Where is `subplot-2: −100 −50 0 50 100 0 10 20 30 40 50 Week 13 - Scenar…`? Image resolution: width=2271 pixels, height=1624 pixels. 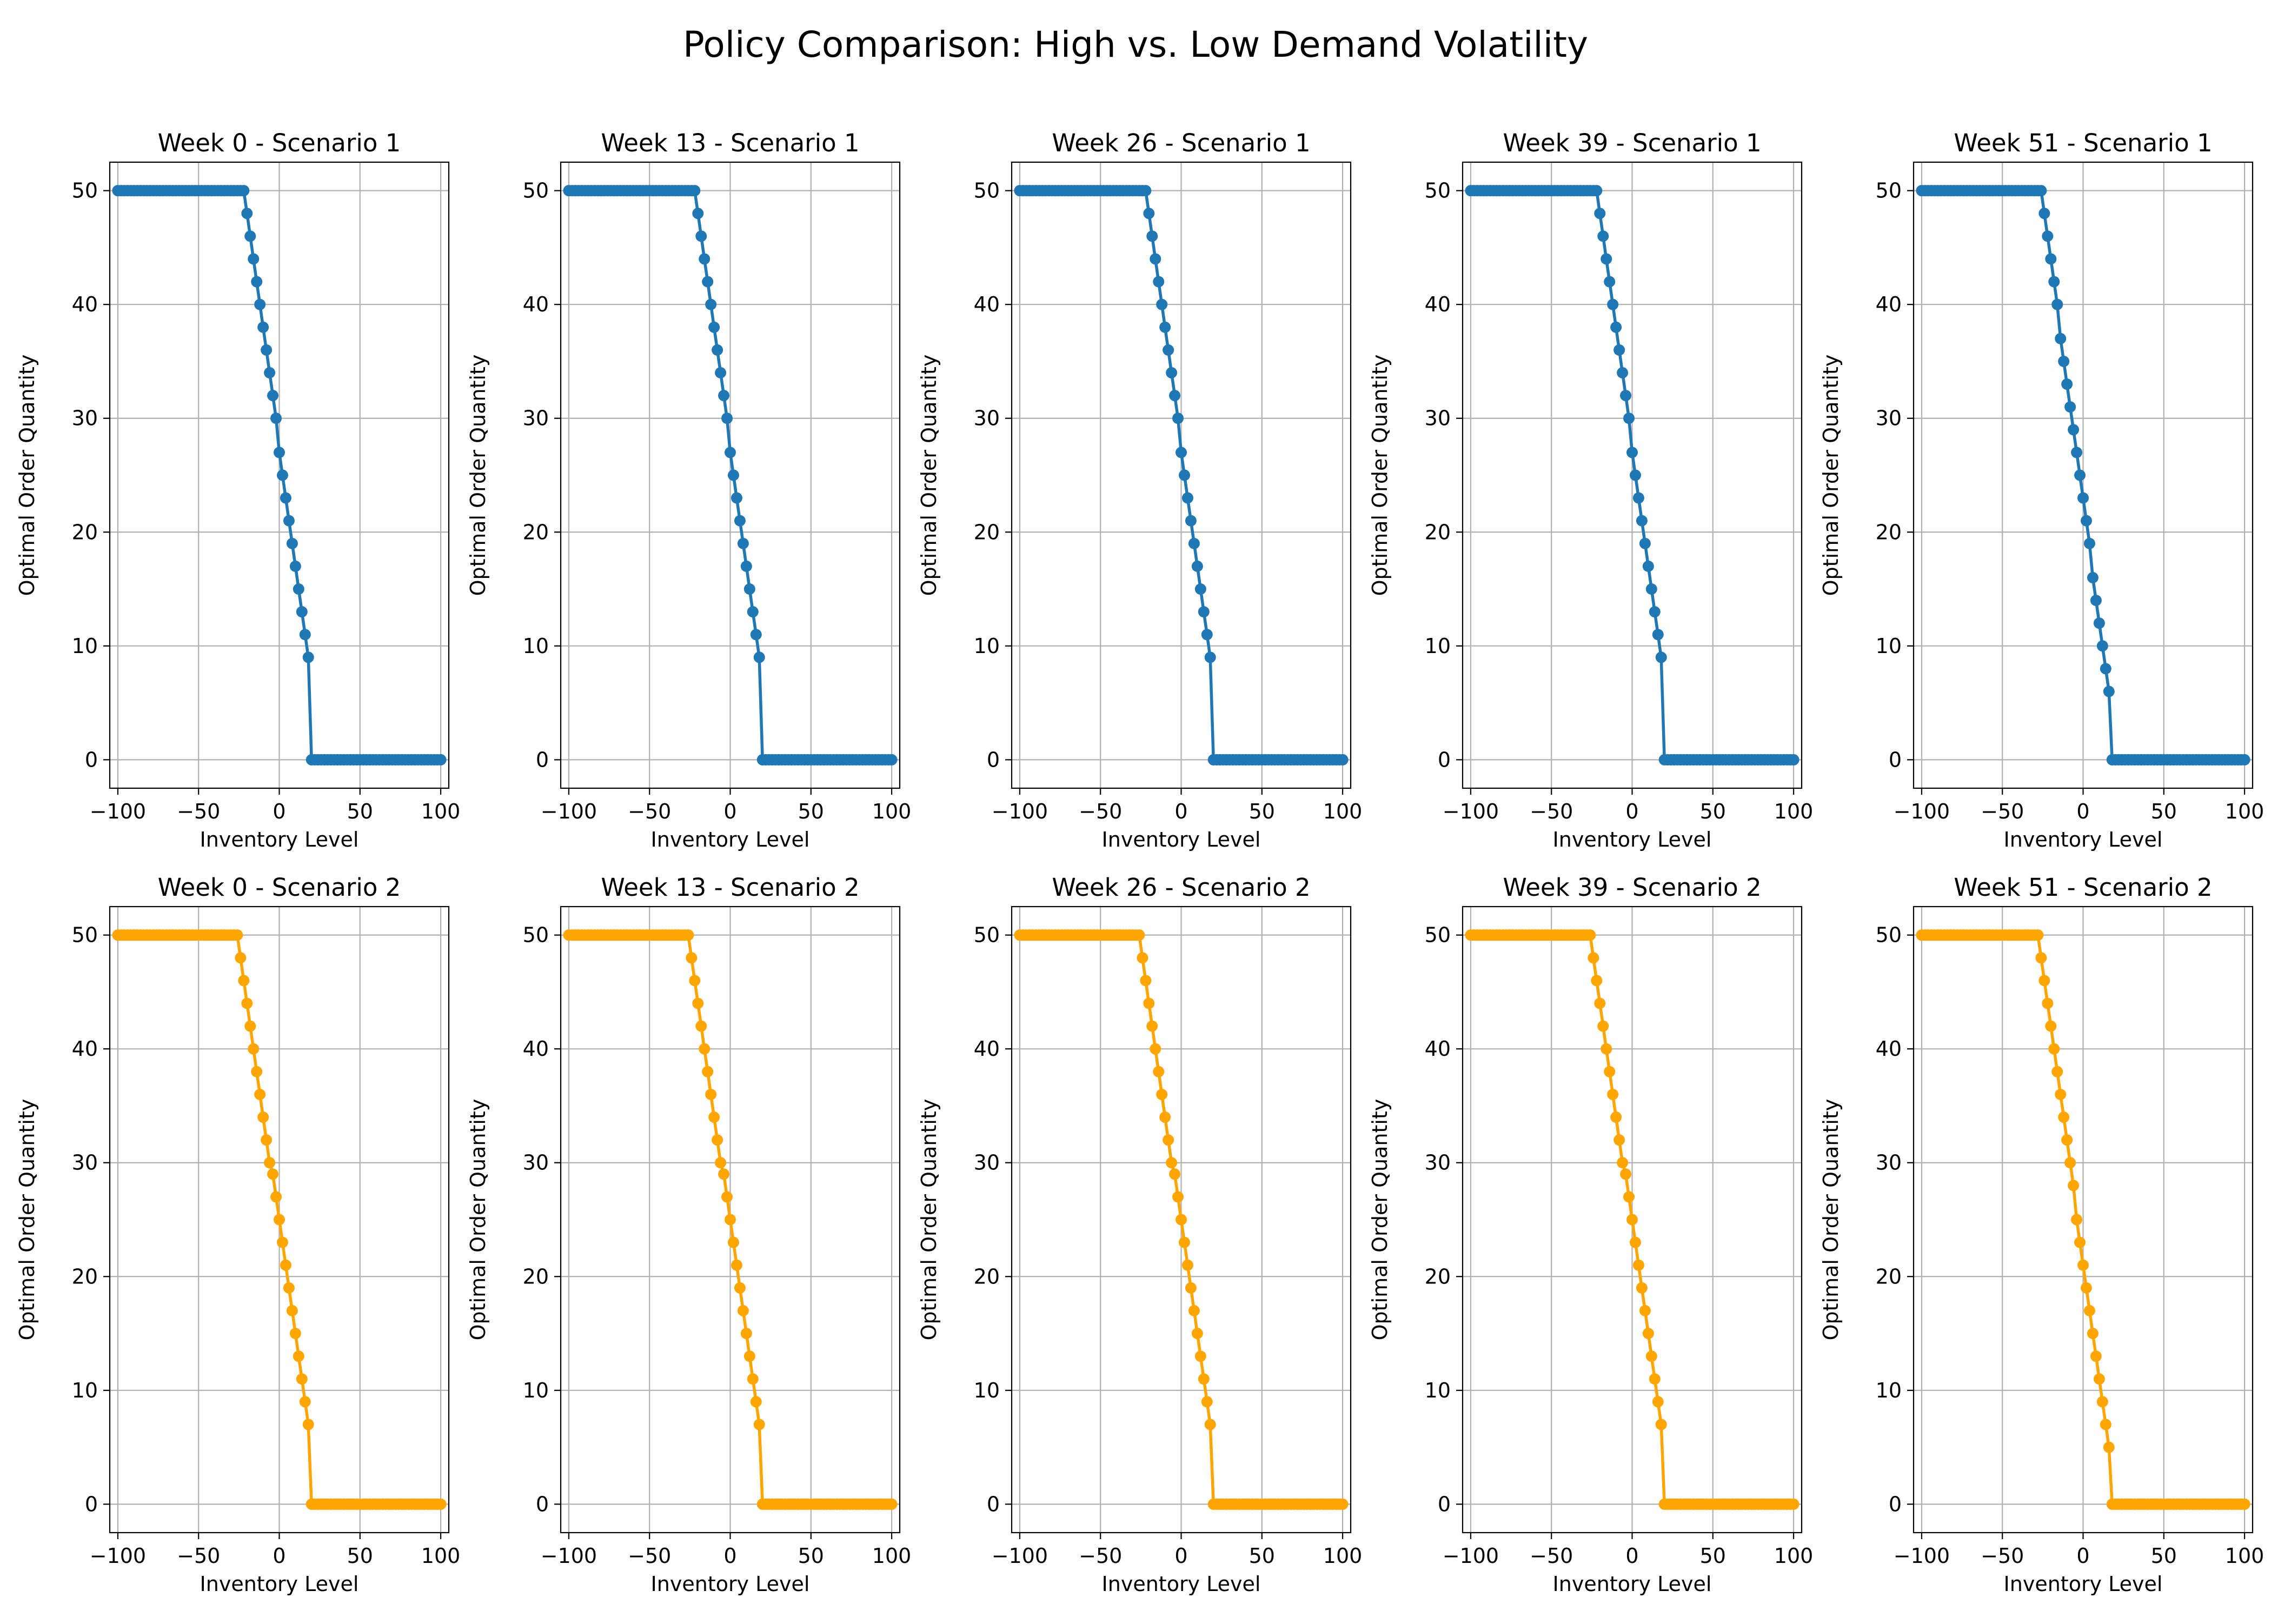 subplot-2: −100 −50 0 50 100 0 10 20 30 40 50 Week 13 - Scenar… is located at coordinates (688, 490).